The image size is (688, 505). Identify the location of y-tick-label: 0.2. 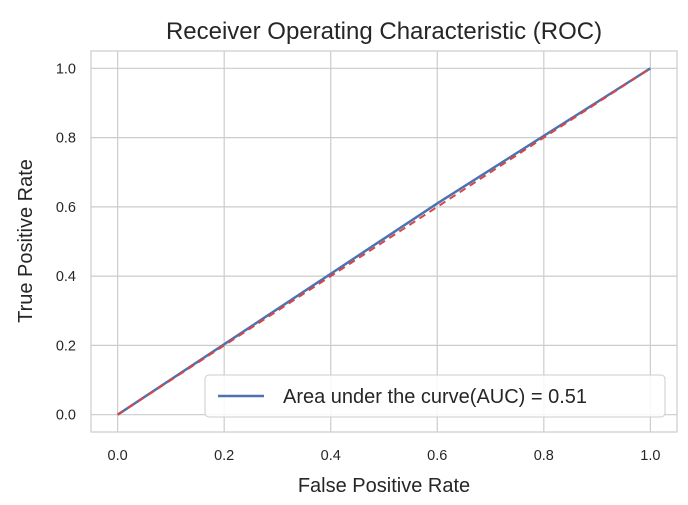
(66, 346).